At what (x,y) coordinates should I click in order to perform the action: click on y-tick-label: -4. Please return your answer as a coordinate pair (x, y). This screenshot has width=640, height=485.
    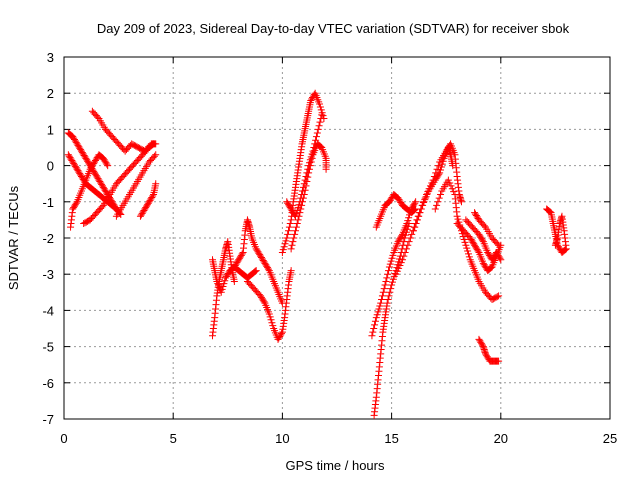
    Looking at the image, I should click on (48, 310).